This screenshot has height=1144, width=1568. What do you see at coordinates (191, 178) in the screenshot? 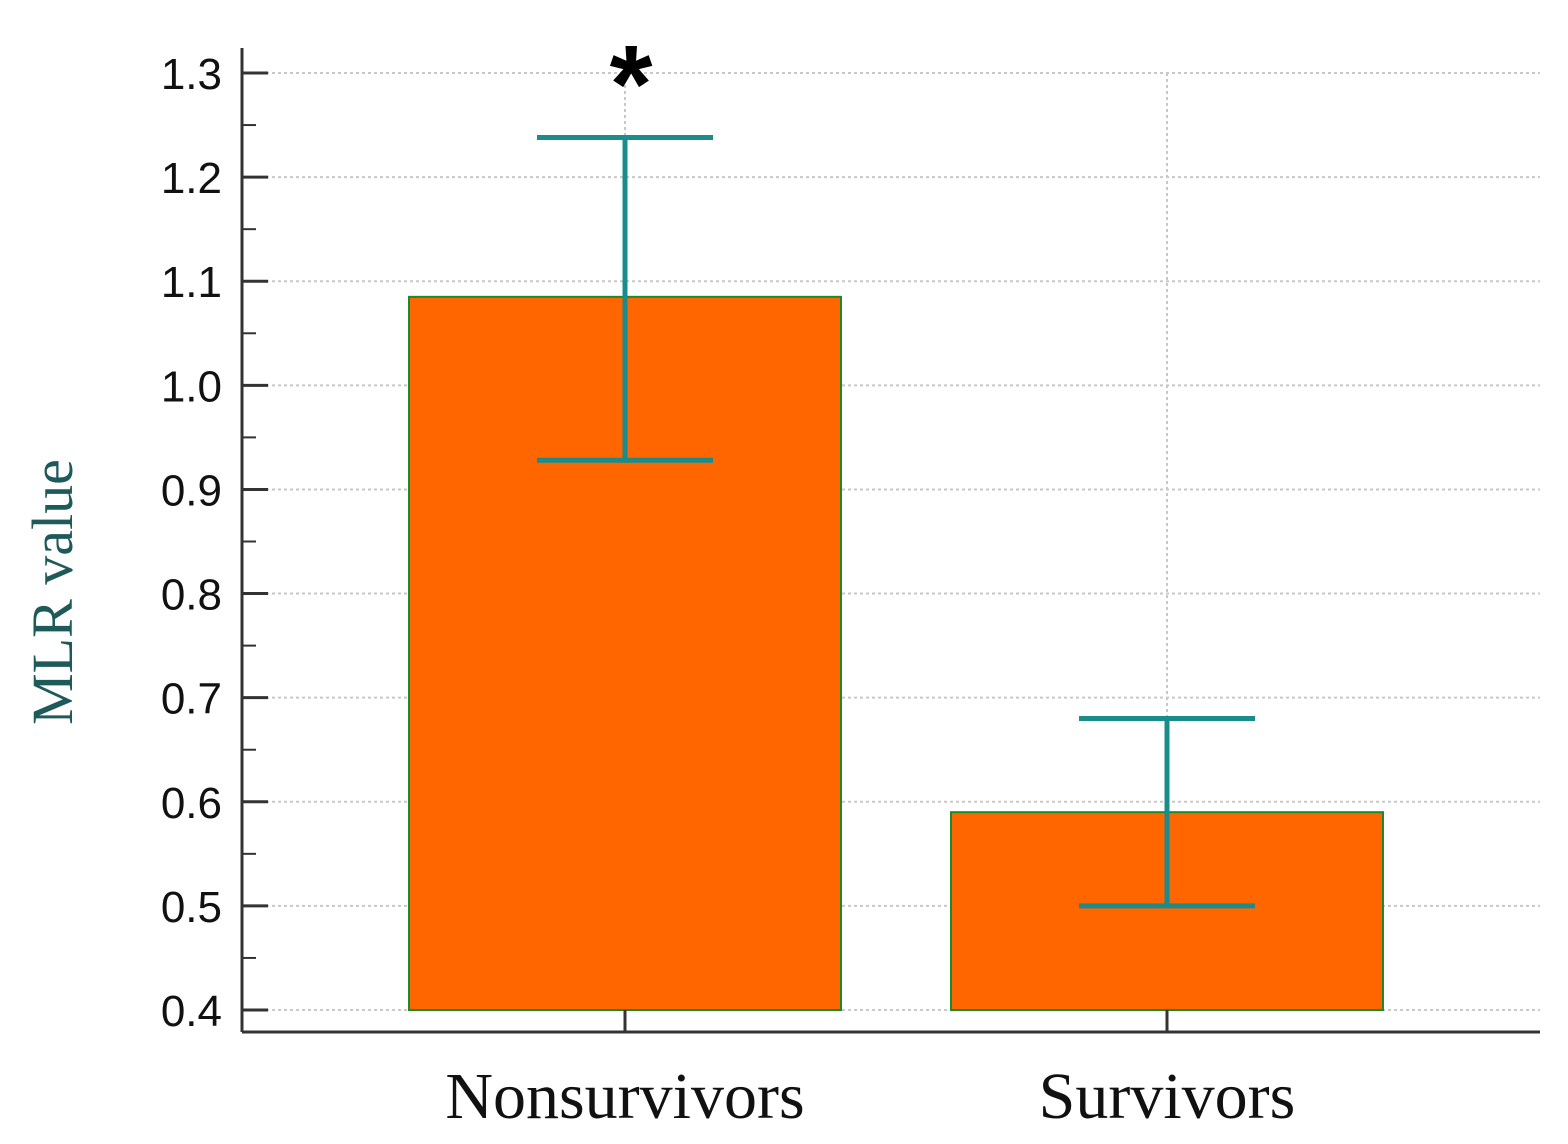
I see `y-tick-label: 1.2` at bounding box center [191, 178].